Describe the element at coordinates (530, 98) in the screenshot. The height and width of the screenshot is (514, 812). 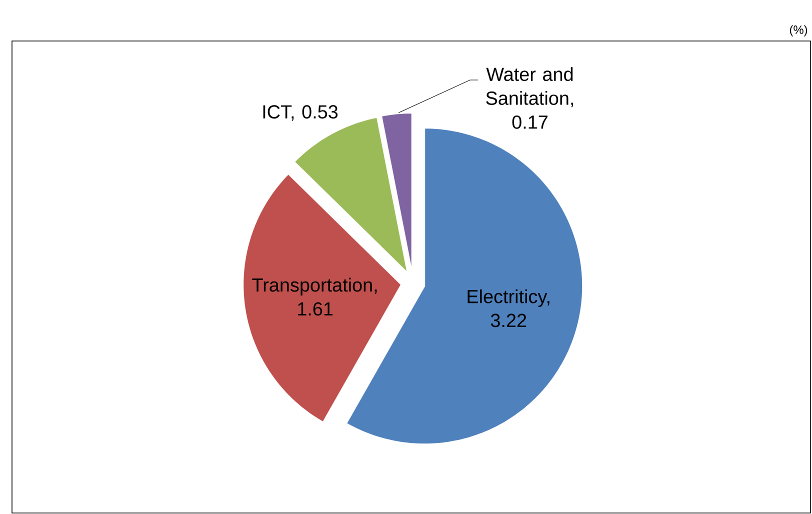
I see `data-label: Water and Sanitation, 0.17` at that location.